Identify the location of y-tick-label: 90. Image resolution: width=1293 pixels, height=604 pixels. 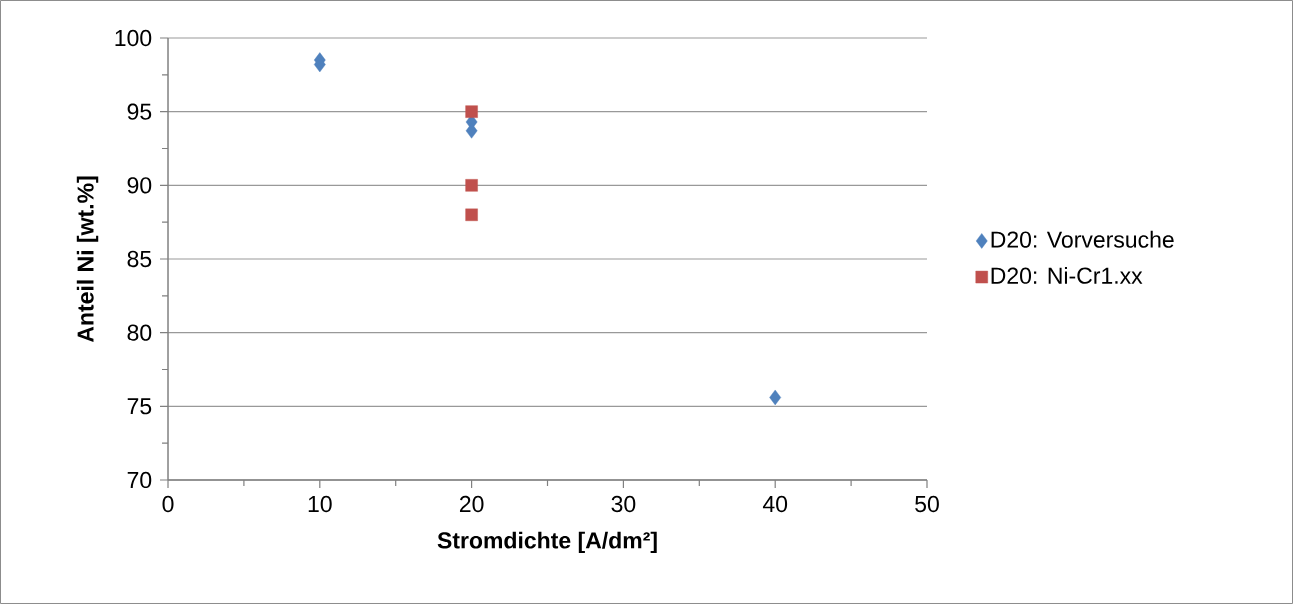
(139, 185).